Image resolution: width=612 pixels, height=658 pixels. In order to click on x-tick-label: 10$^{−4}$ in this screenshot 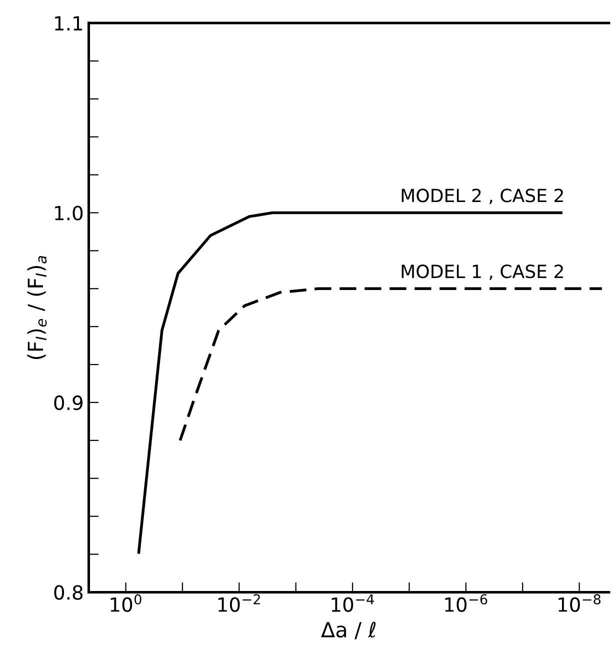, I will do `click(353, 603)`.